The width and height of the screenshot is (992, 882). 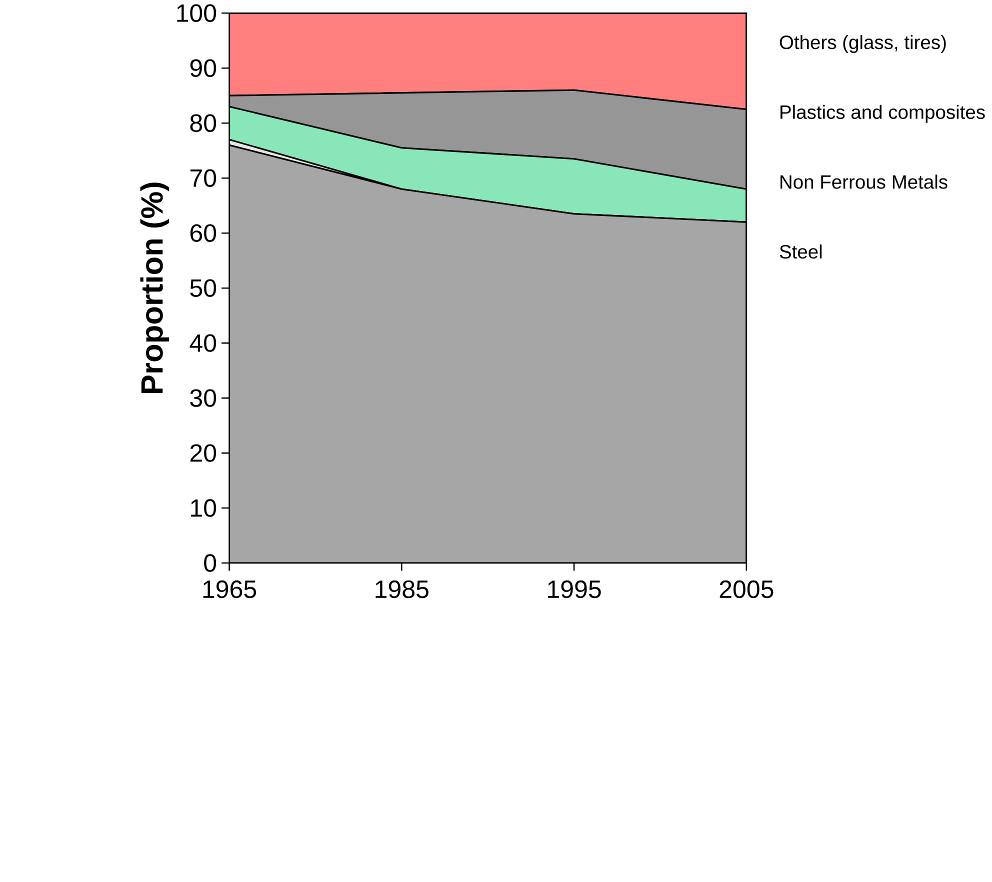 I want to click on y-tick-label: 50, so click(x=203, y=288).